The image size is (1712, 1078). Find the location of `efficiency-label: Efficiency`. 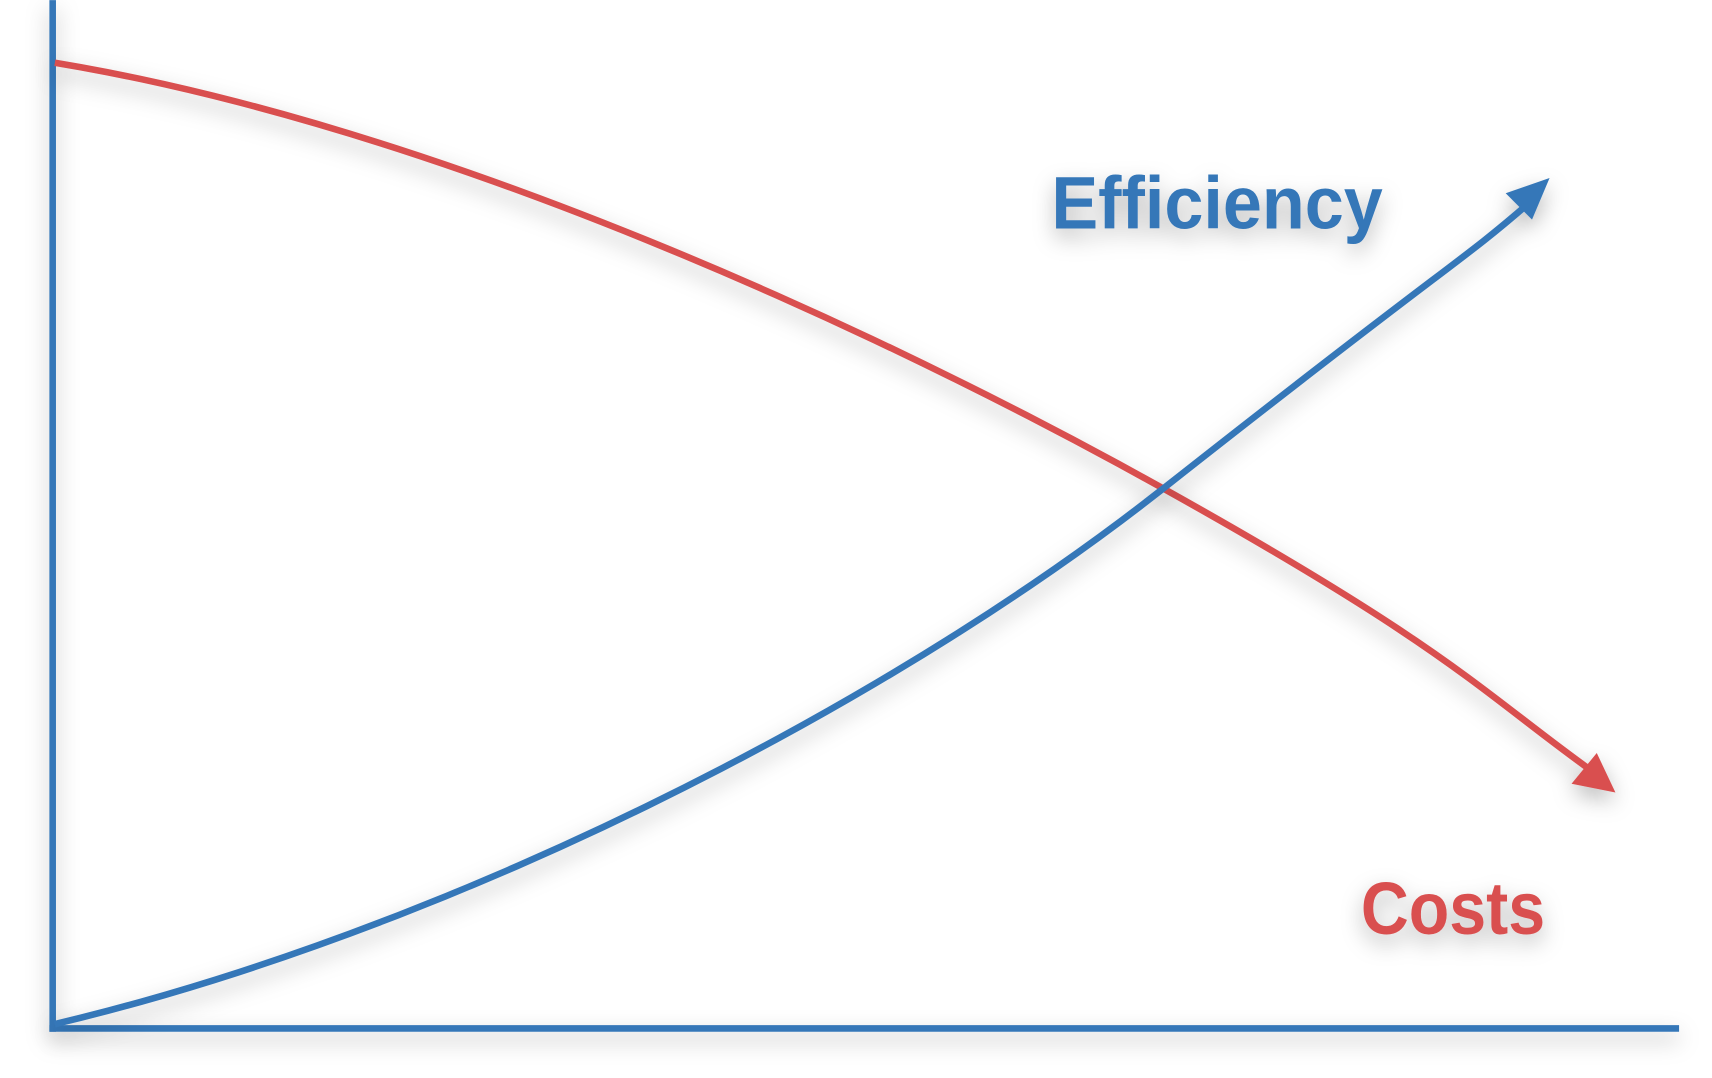

efficiency-label: Efficiency is located at coordinates (1217, 202).